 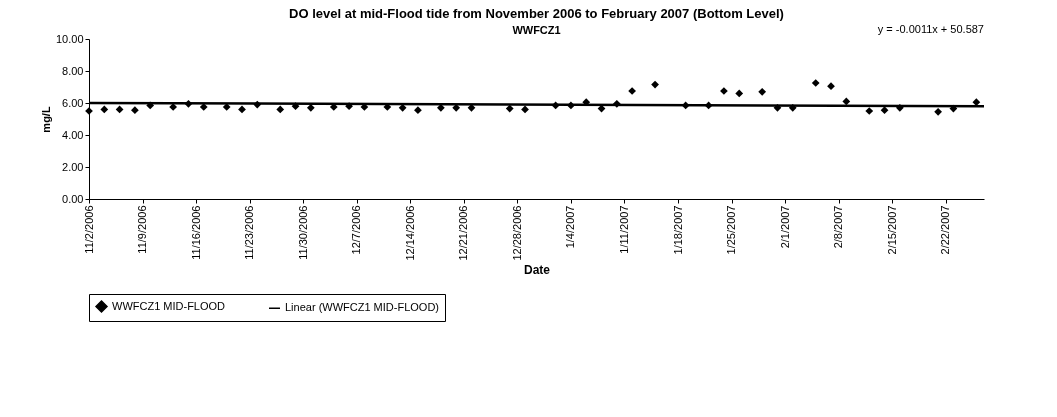 I want to click on x-tick-label: 12/14/2006, so click(x=409, y=233).